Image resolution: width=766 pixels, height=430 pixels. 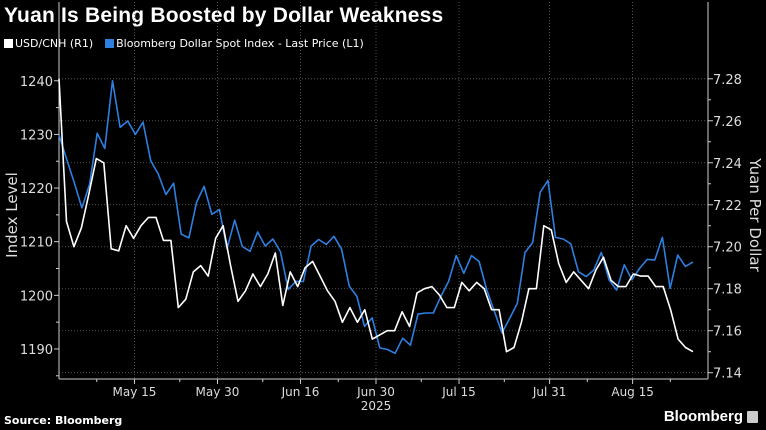 I want to click on right-tick-label: 7.20, so click(x=727, y=248).